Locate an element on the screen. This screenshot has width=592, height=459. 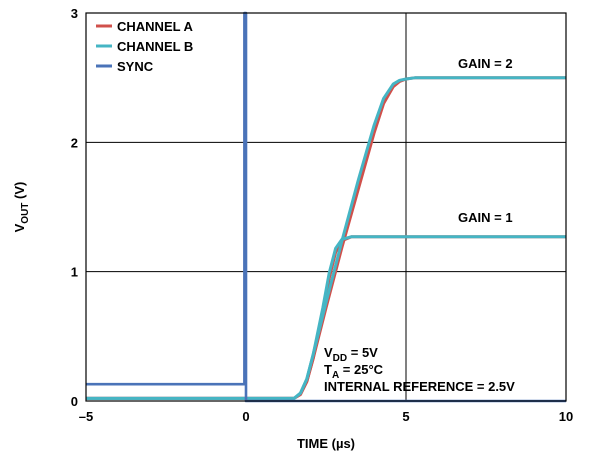
y-axis-title-unit: (V) is located at coordinates (19, 192).